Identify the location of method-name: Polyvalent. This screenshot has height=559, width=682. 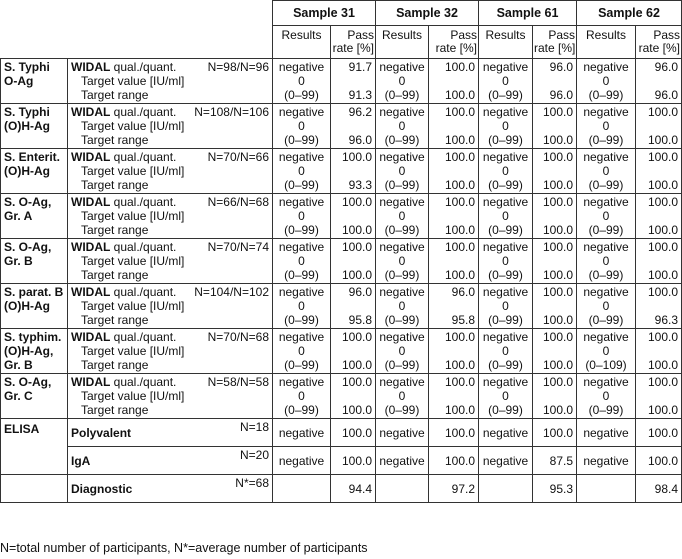
(101, 432).